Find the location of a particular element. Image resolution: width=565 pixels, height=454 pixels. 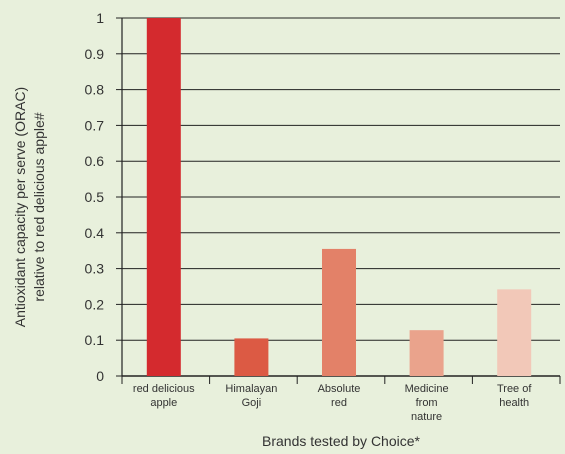

y-tick-label: 0 is located at coordinates (100, 376).